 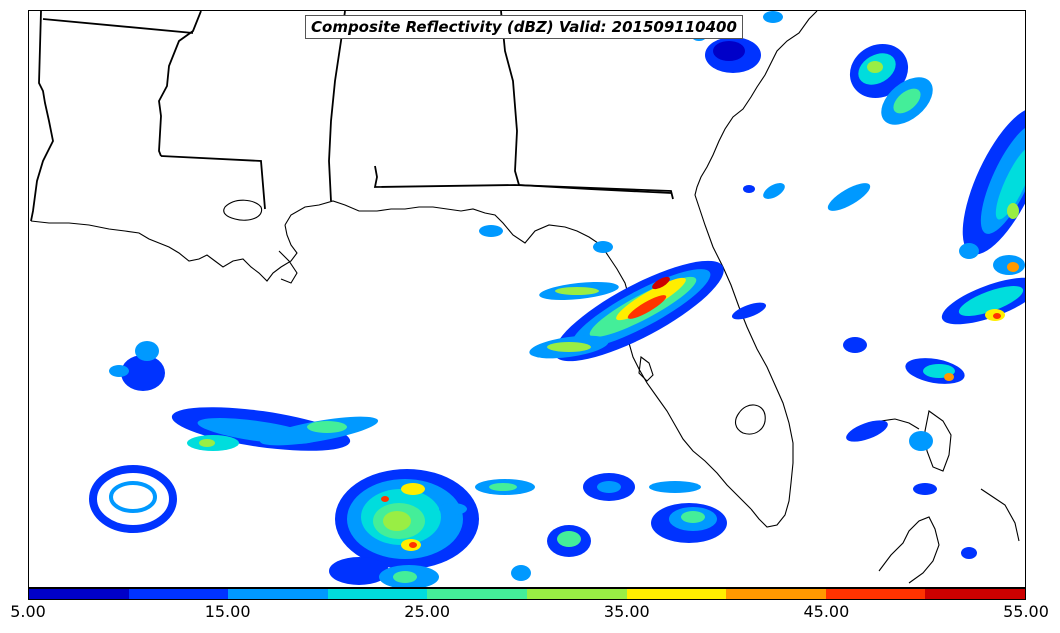 What do you see at coordinates (180, 84) in the screenshot?
I see `mississippi-west-border` at bounding box center [180, 84].